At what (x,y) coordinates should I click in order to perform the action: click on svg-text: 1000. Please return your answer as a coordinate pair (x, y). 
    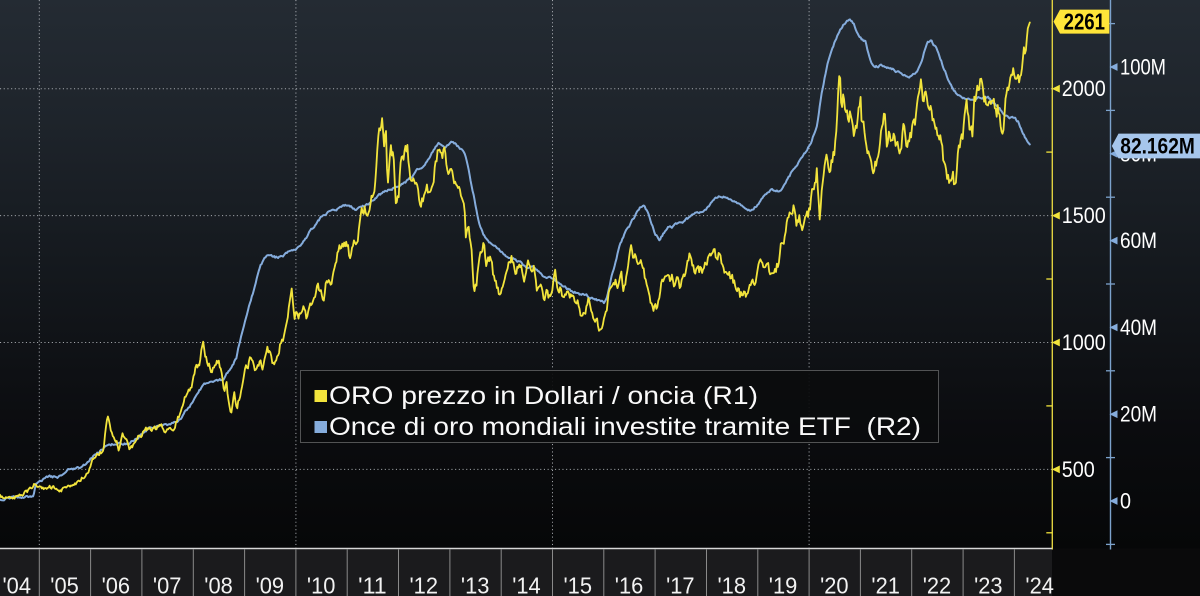
    Looking at the image, I should click on (1084, 342).